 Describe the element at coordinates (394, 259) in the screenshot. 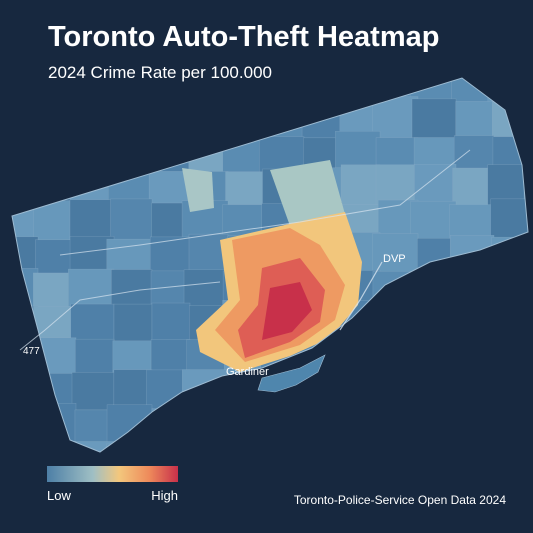

I see `road-label: DVP` at that location.